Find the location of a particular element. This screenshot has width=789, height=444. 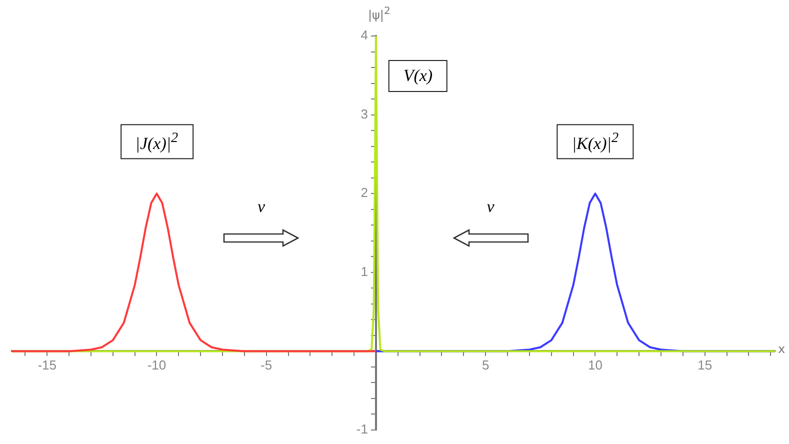

y-axis-title: |ψ|$^{2}$ is located at coordinates (379, 14).